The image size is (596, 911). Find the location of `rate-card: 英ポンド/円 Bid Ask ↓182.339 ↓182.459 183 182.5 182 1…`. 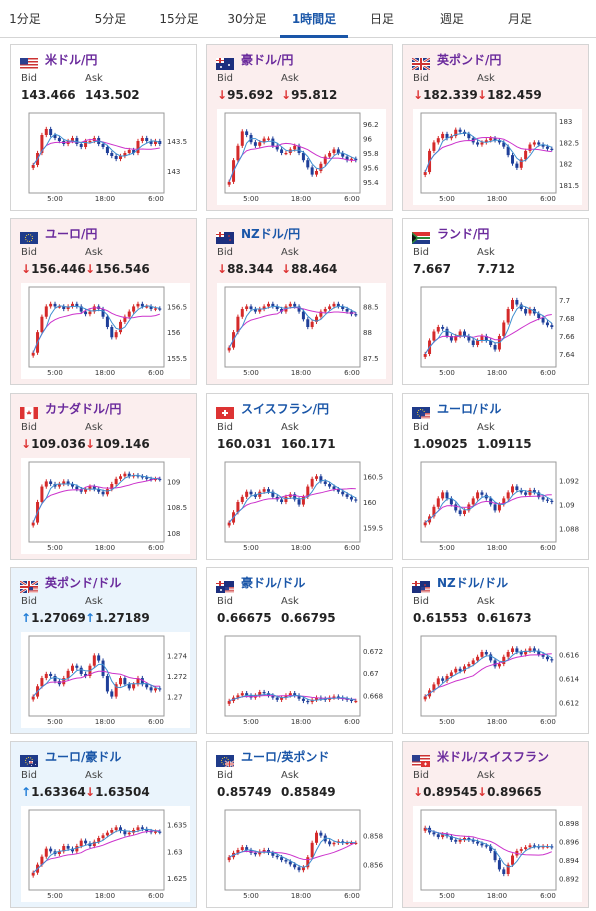

rate-card: 英ポンド/円 Bid Ask ↓182.339 ↓182.459 183 182.5 182 1… is located at coordinates (495, 127).